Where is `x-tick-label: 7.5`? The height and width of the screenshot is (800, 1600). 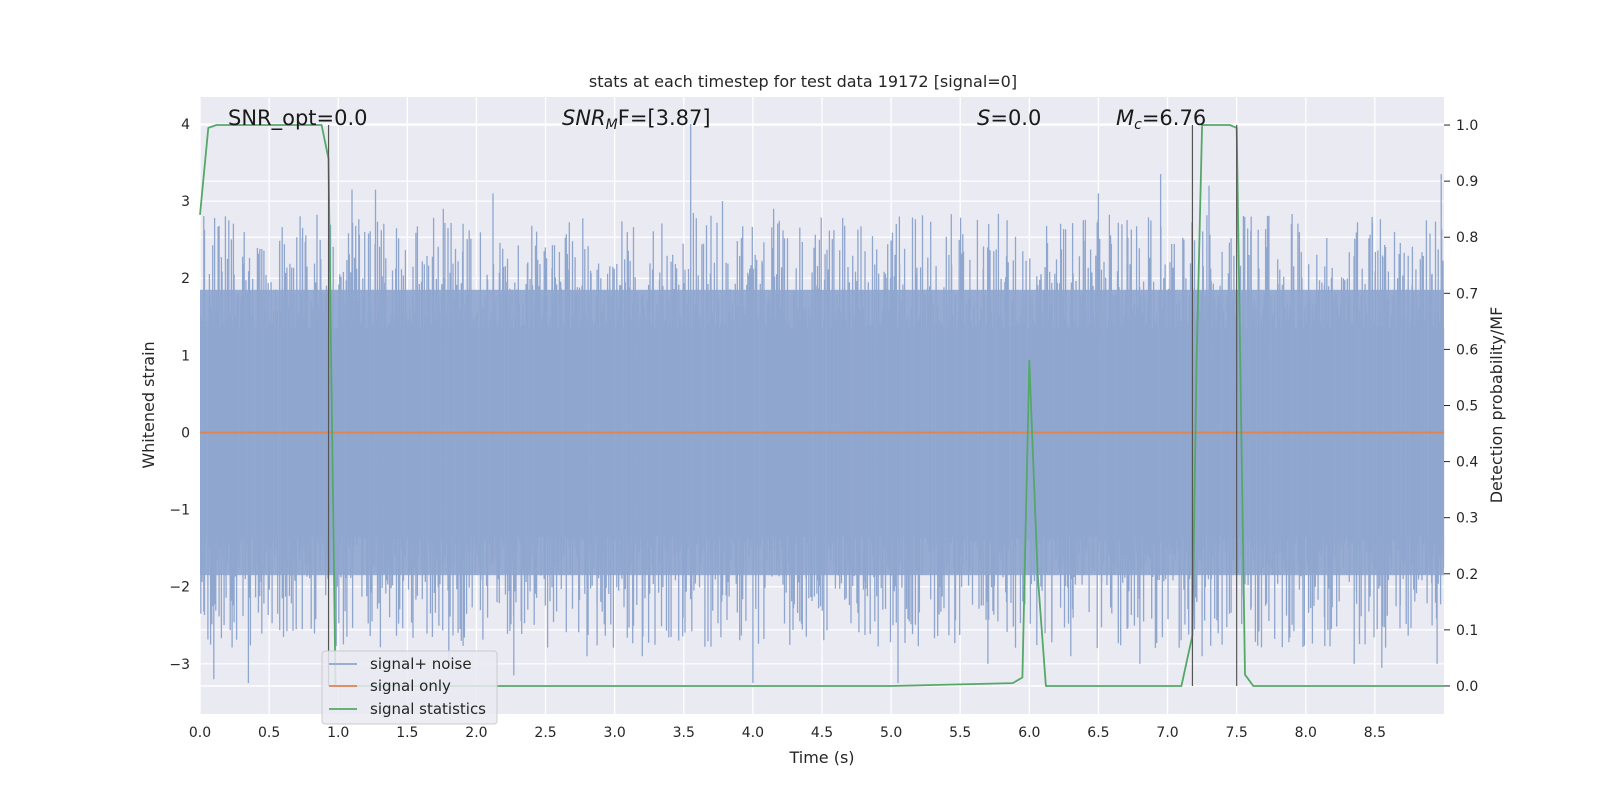
x-tick-label: 7.5 is located at coordinates (1237, 733).